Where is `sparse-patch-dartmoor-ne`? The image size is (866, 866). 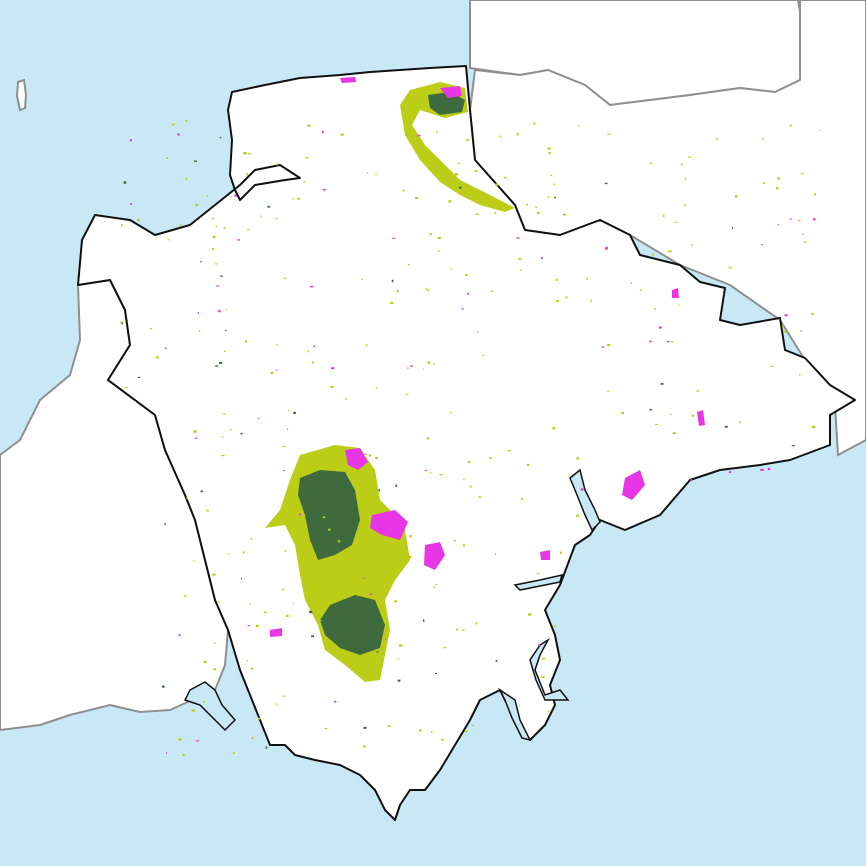 sparse-patch-dartmoor-ne is located at coordinates (356, 459).